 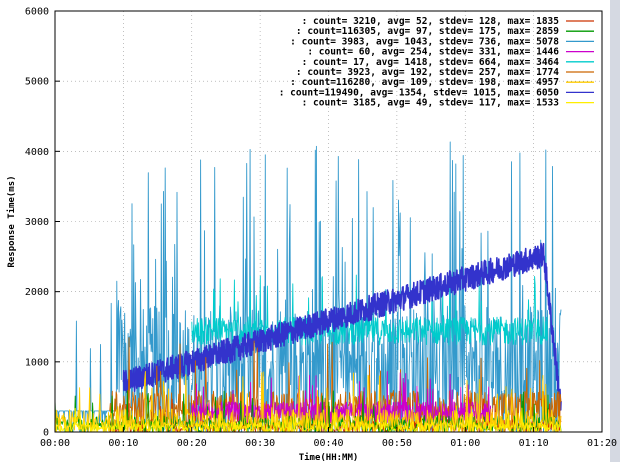 What do you see at coordinates (46, 433) in the screenshot?
I see `y-tick-label: 0` at bounding box center [46, 433].